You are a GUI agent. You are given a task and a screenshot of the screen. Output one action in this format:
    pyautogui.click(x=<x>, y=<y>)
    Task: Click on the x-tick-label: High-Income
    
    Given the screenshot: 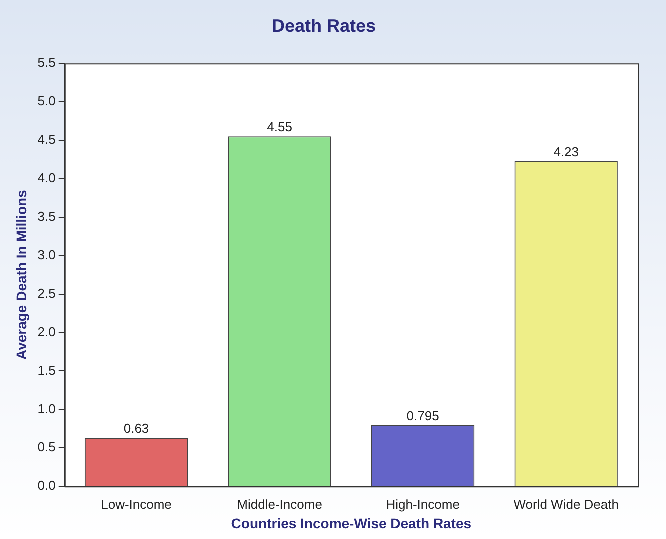 What is the action you would take?
    pyautogui.click(x=423, y=504)
    